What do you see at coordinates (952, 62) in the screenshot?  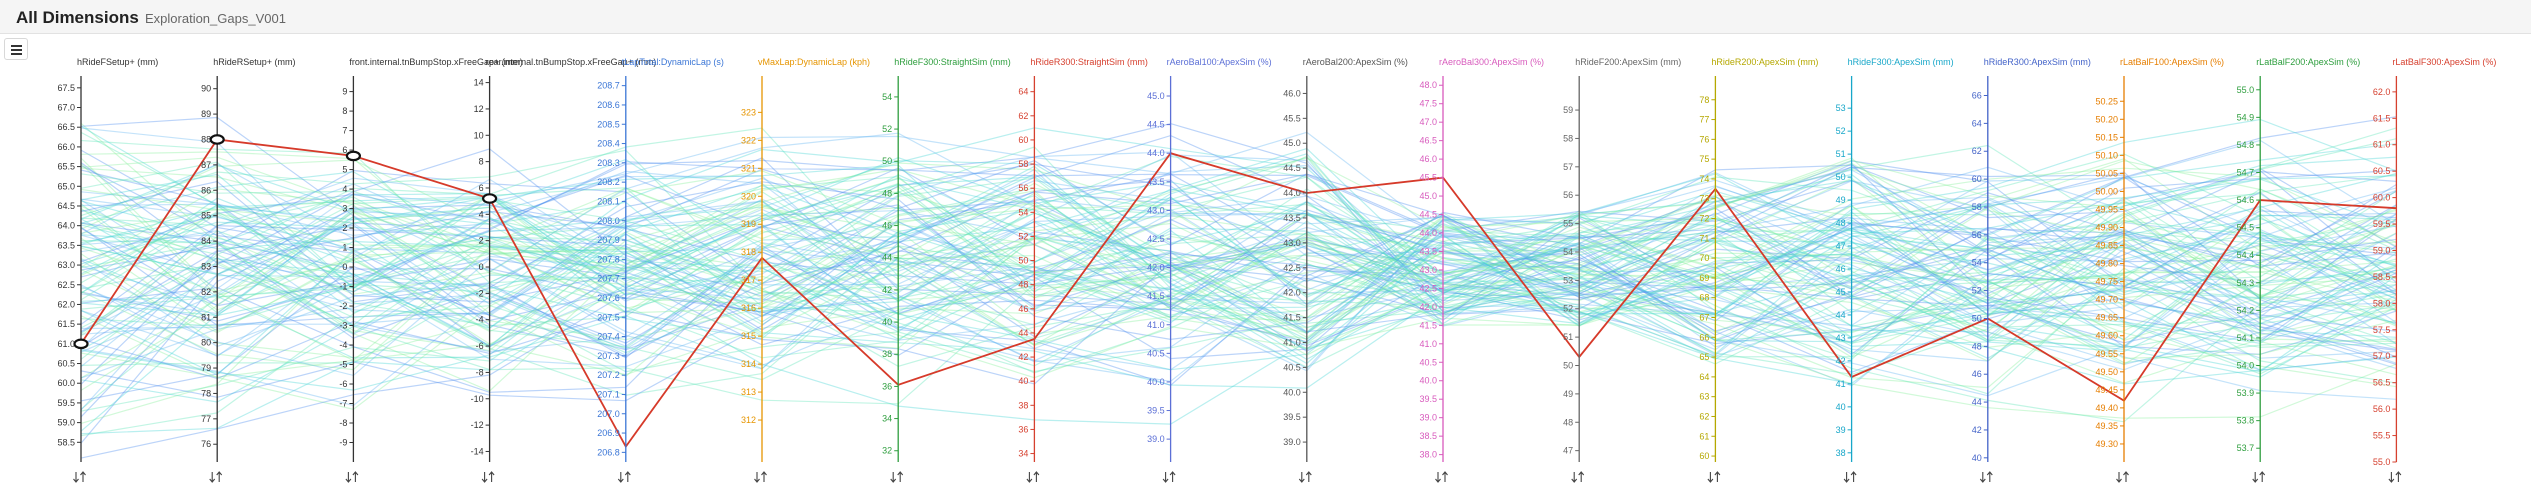 I see `axis-label: hRideF300:StraightSim (mm)` at bounding box center [952, 62].